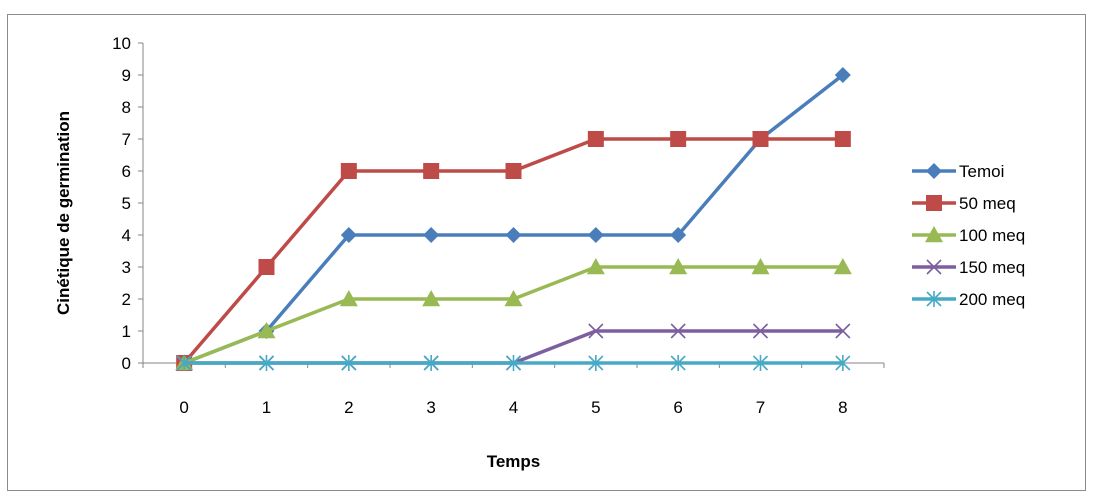  I want to click on legend-item: Temoi, so click(958, 171).